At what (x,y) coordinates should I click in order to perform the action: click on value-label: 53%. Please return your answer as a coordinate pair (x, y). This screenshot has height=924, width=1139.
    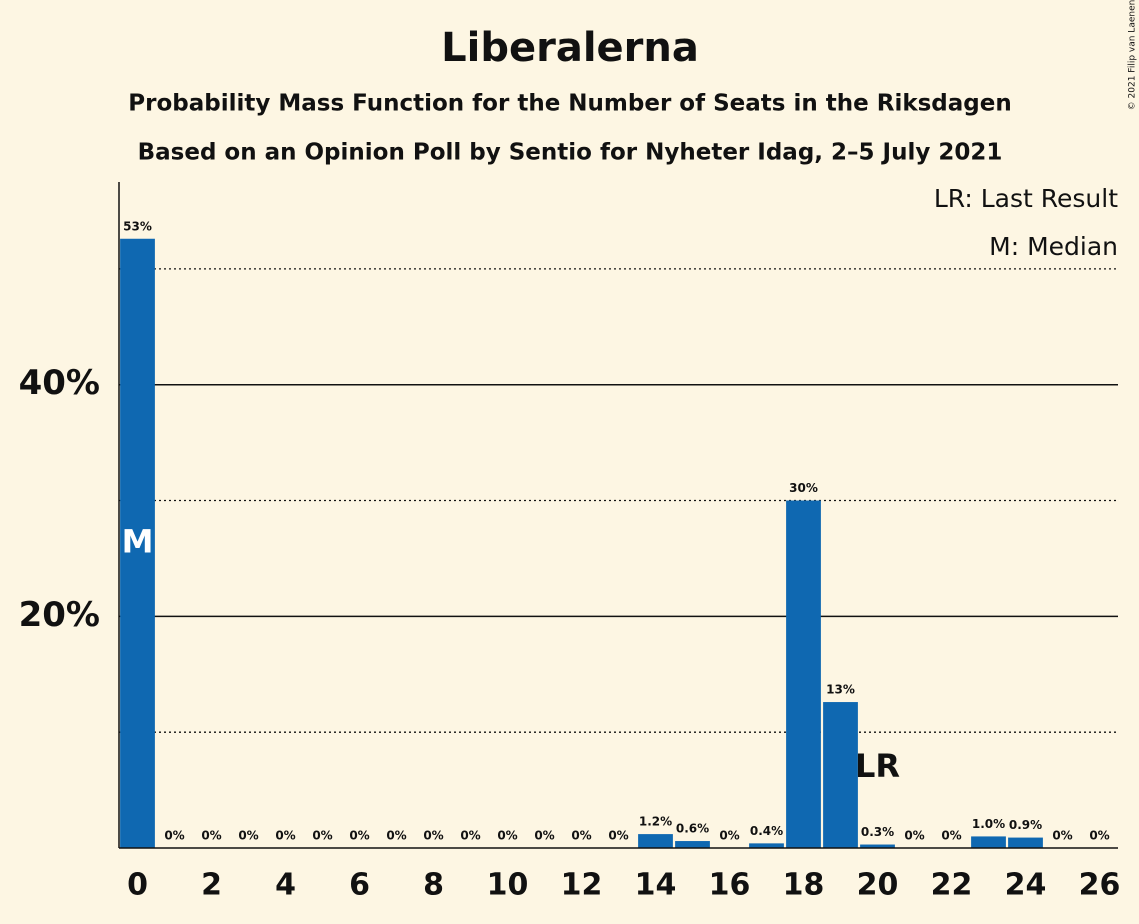
    Looking at the image, I should click on (137, 226).